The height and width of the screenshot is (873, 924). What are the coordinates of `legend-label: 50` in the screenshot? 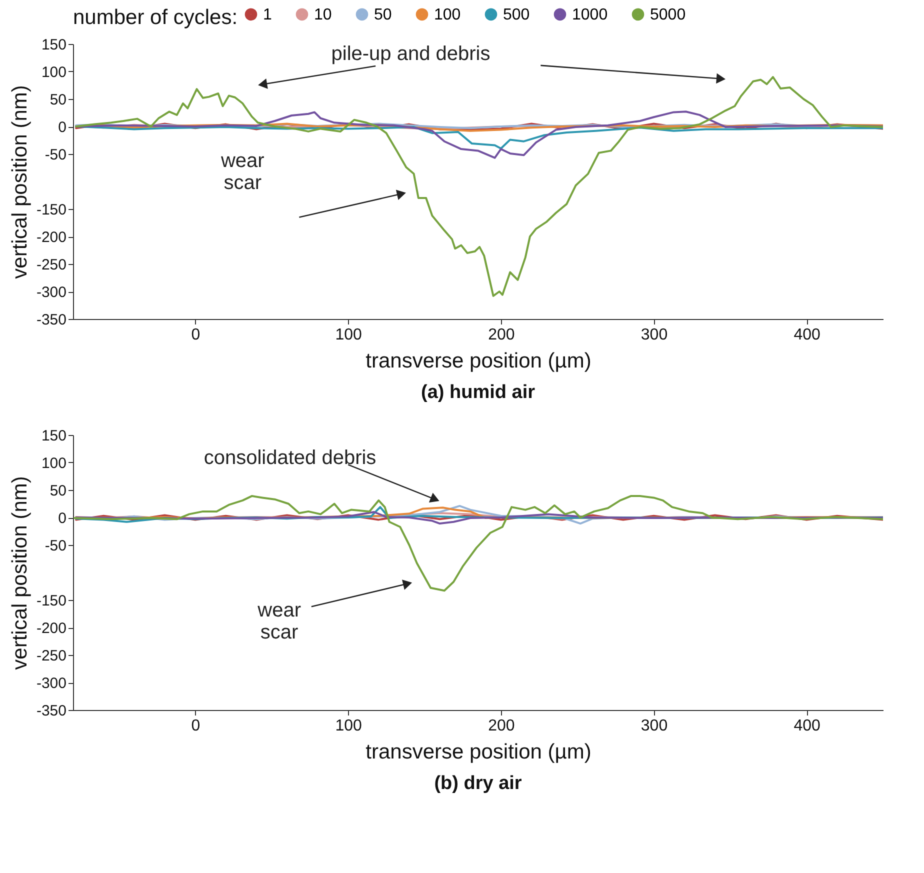 It's located at (383, 15).